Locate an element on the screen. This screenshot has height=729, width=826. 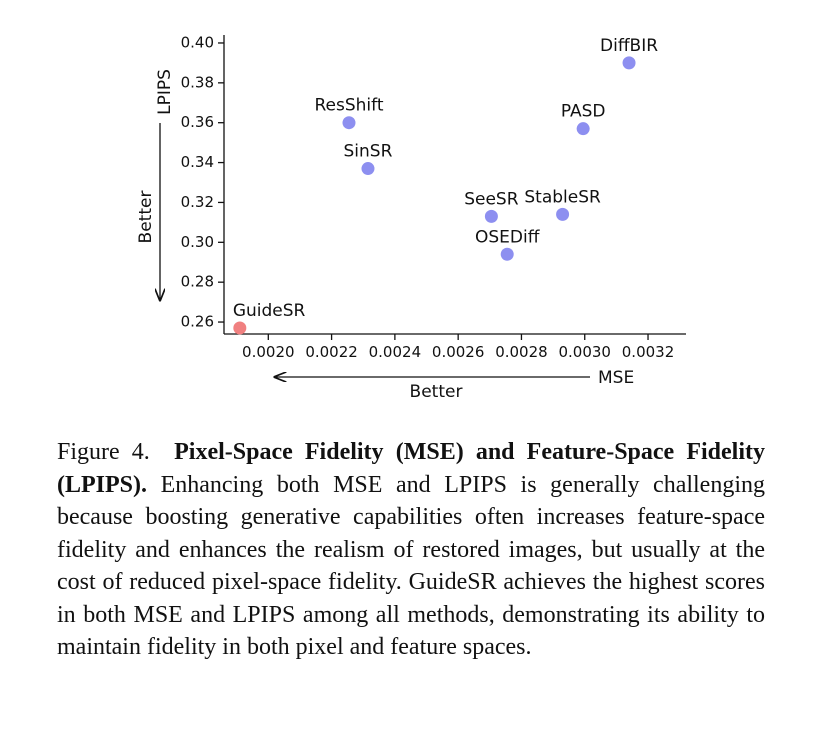
y-tick-label: 0.36 is located at coordinates (197, 122).